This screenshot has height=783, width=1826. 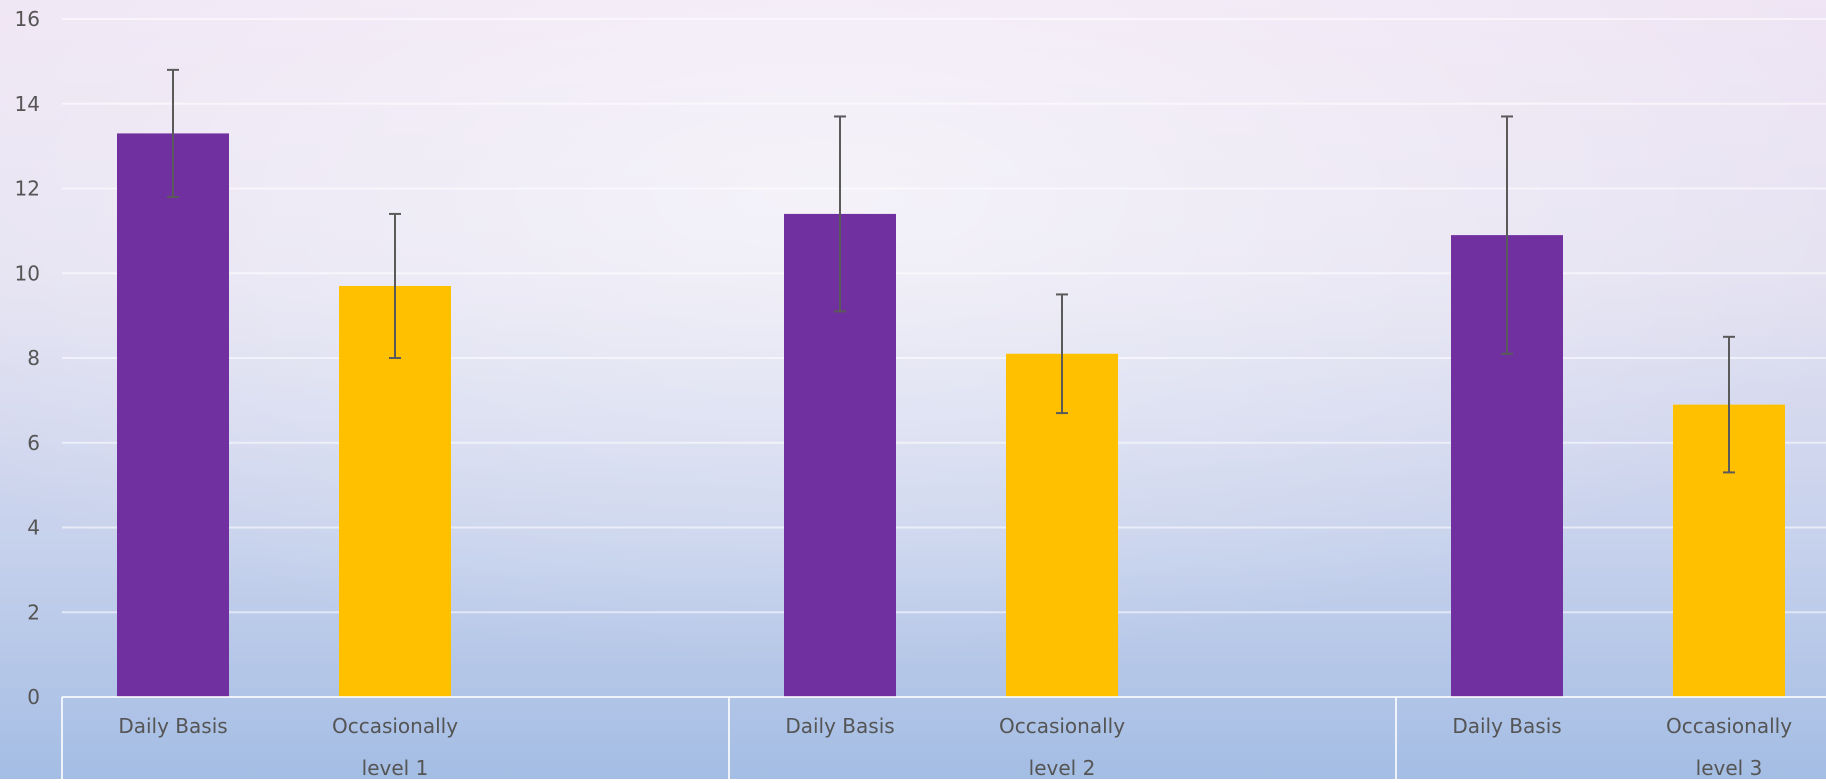 What do you see at coordinates (1729, 726) in the screenshot?
I see `x-tick-label-level-3-occasionally: Occasionally` at bounding box center [1729, 726].